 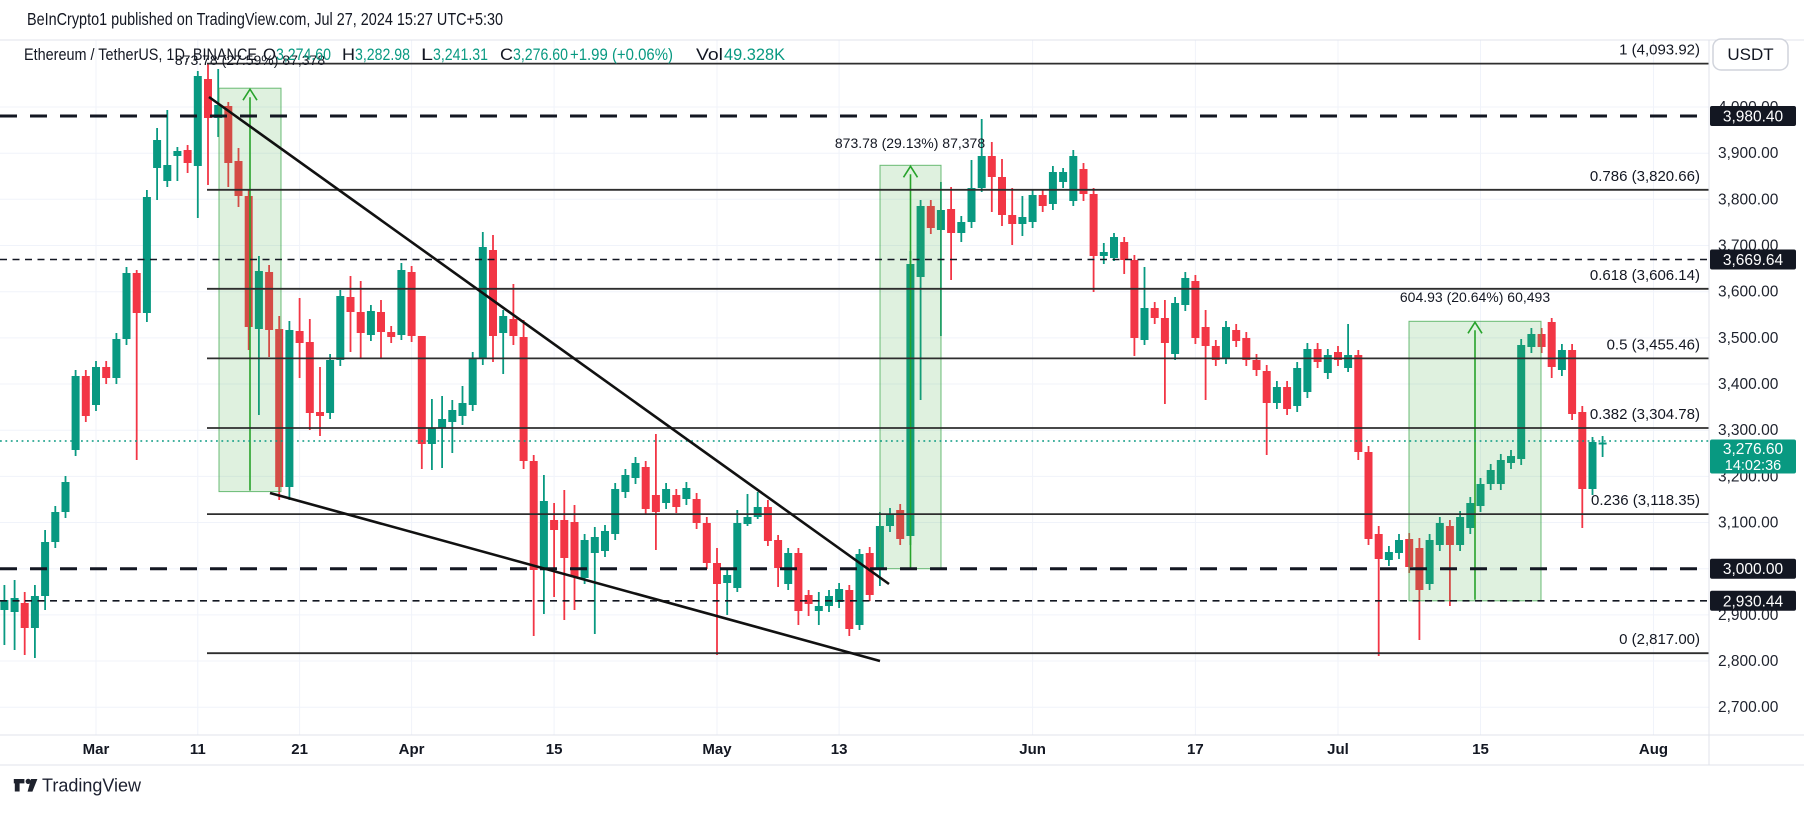 What do you see at coordinates (1475, 297) in the screenshot?
I see `svg-text: 604.93 (20.64%) 60,493` at bounding box center [1475, 297].